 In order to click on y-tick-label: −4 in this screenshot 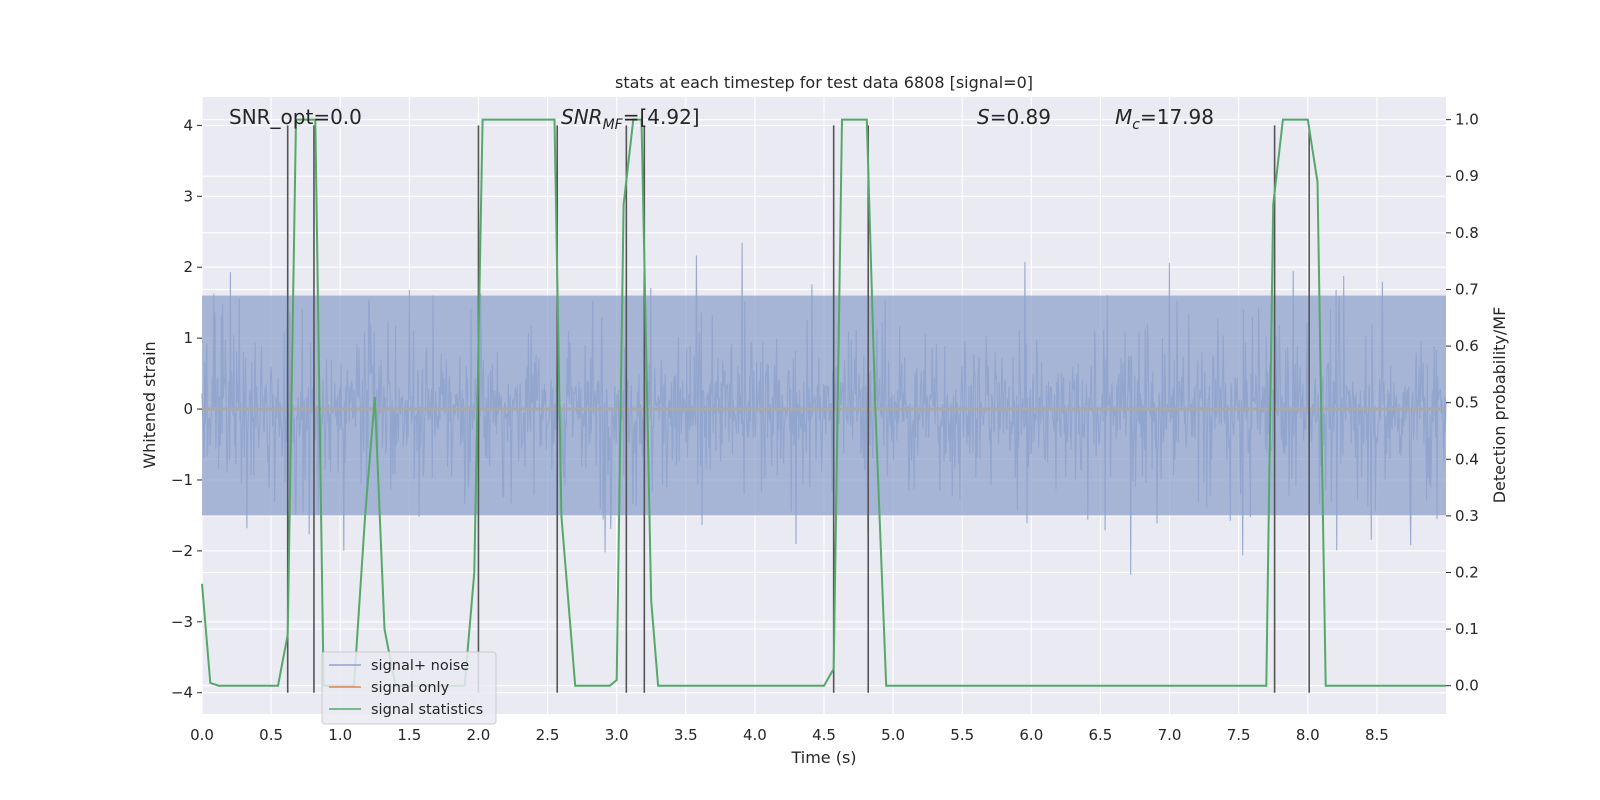, I will do `click(182, 693)`.